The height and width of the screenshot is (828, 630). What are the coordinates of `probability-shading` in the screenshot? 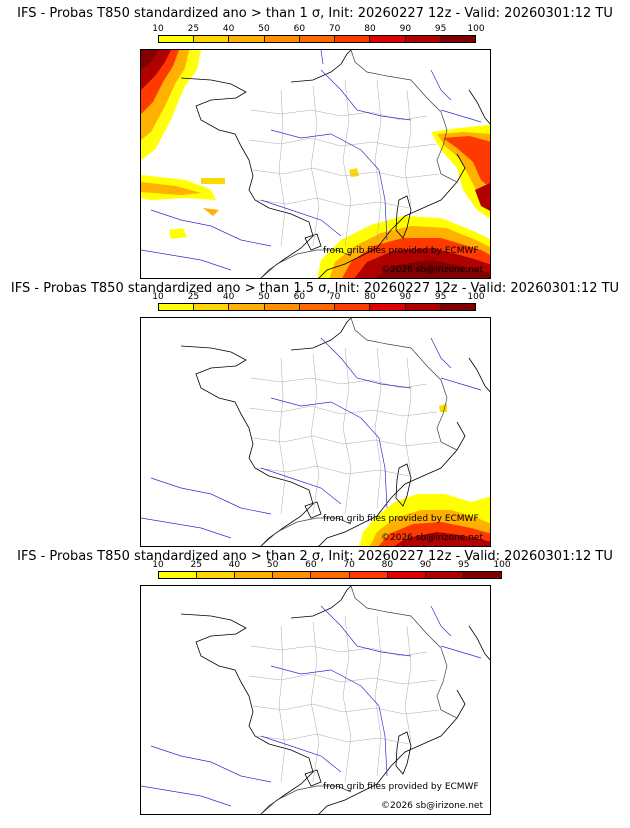 It's located at (424, 475).